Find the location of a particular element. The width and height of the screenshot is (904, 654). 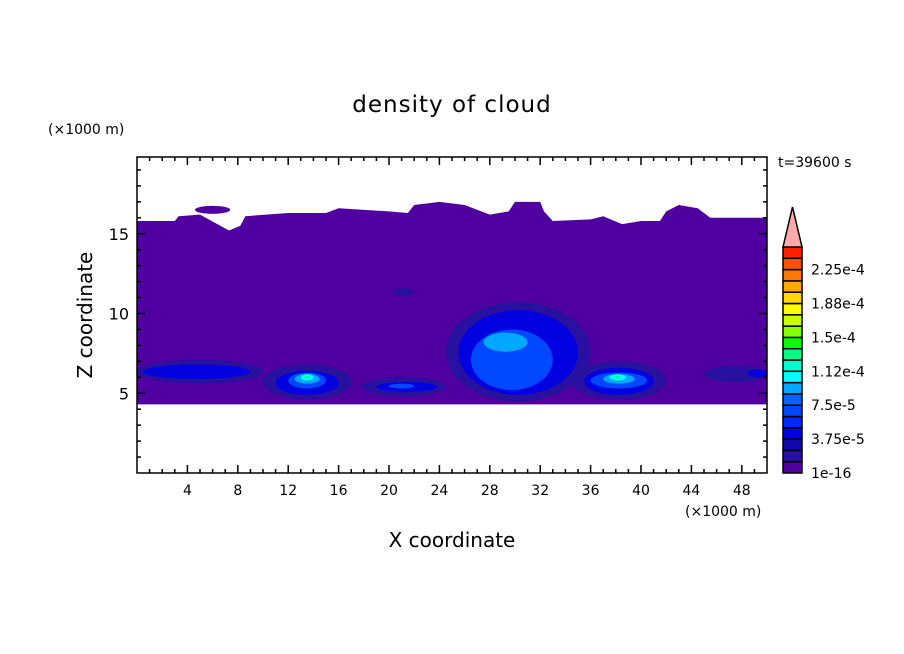

y-tick-label: 15 is located at coordinates (119, 234).